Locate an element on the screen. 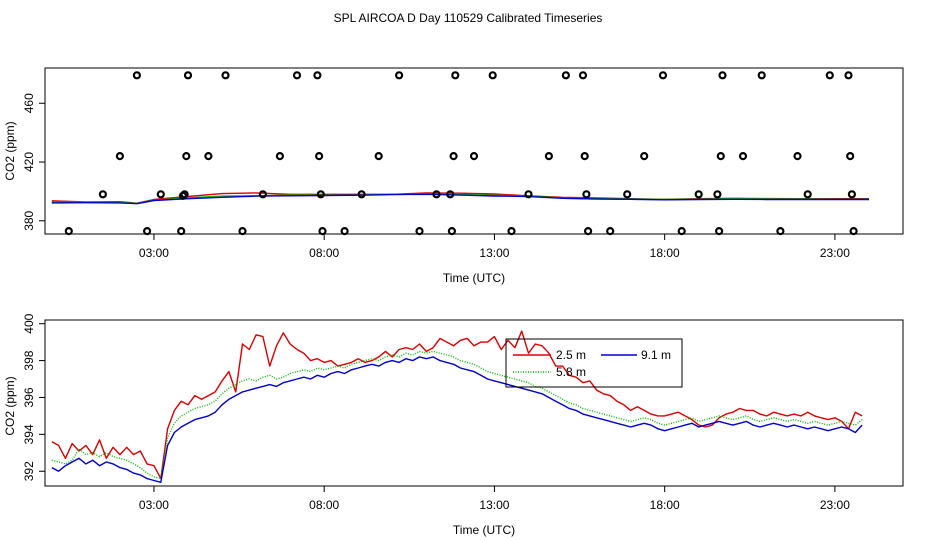 Image resolution: width=936 pixels, height=540 pixels. bottom-y-tick-label: 398 is located at coordinates (29, 360).